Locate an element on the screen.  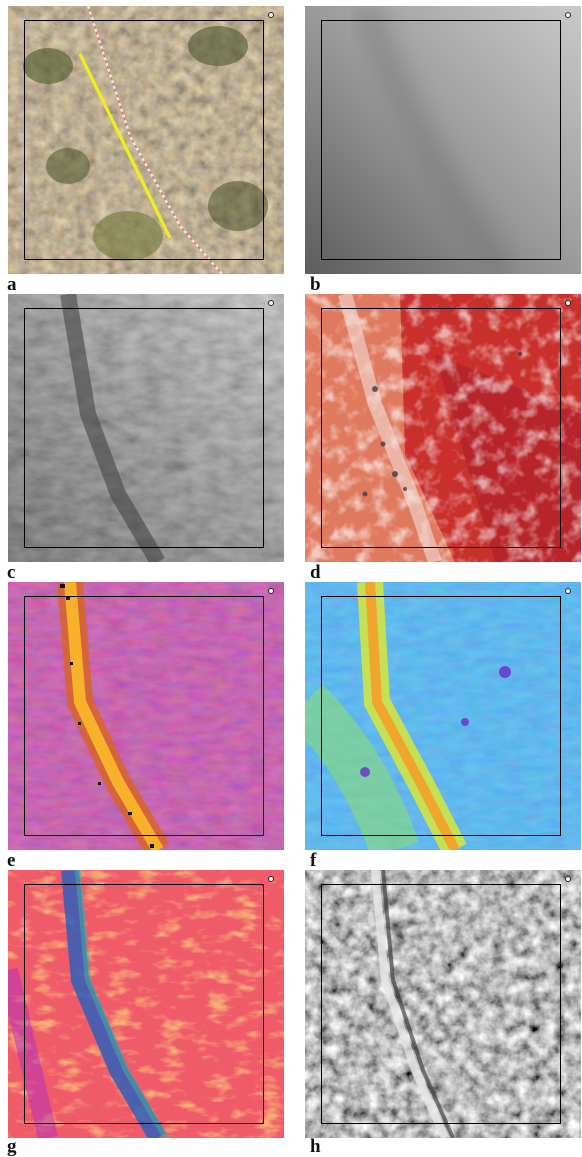
panel-d-slope-map is located at coordinates (443, 428).